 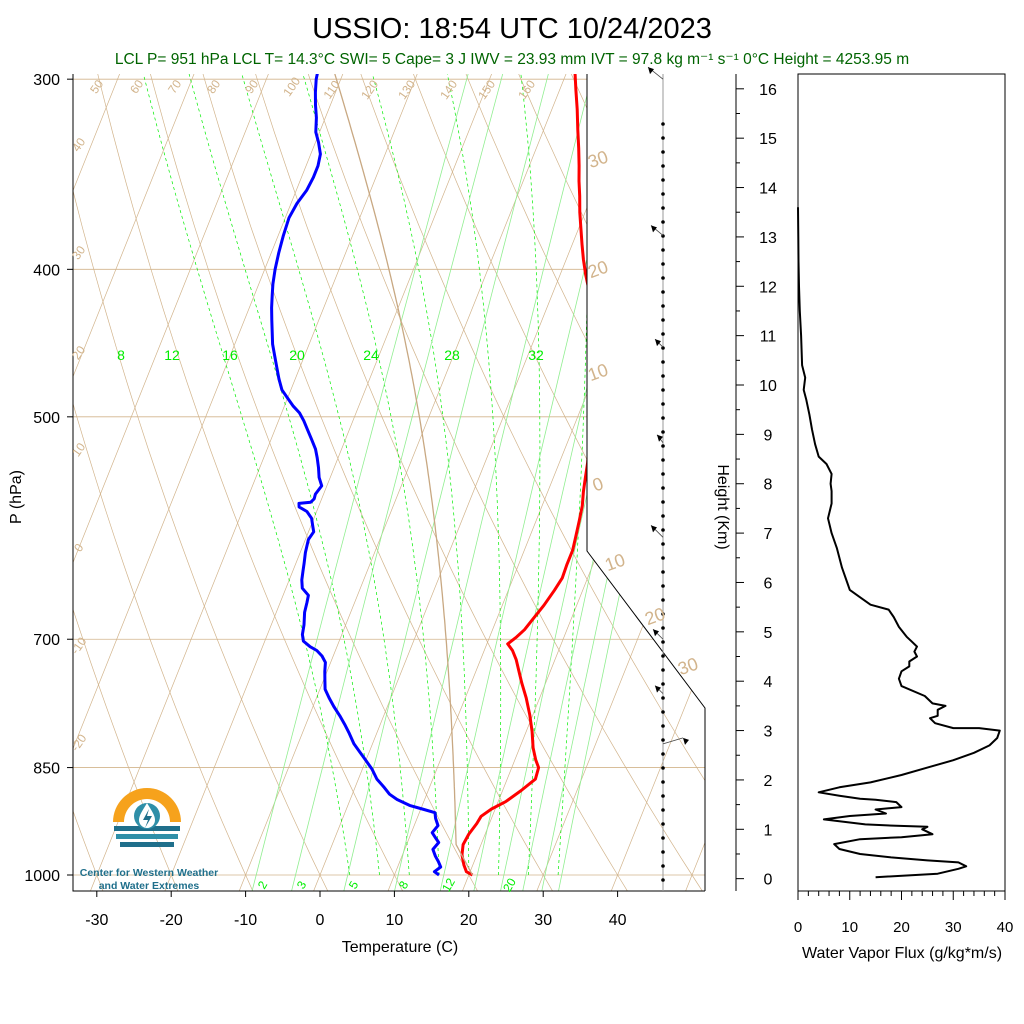 What do you see at coordinates (42, 876) in the screenshot?
I see `y-tick-label: 1000` at bounding box center [42, 876].